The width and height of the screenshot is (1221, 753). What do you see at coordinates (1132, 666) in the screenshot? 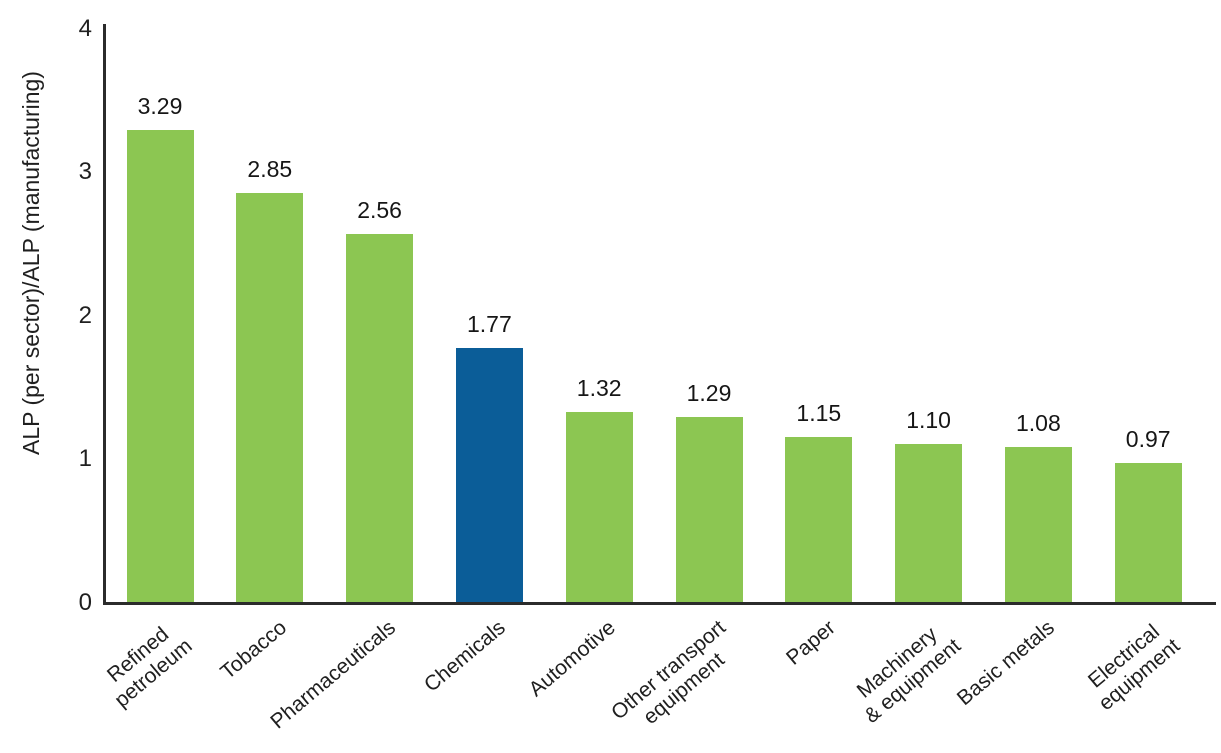
I see `x-axis-label: Electrical equipment` at bounding box center [1132, 666].